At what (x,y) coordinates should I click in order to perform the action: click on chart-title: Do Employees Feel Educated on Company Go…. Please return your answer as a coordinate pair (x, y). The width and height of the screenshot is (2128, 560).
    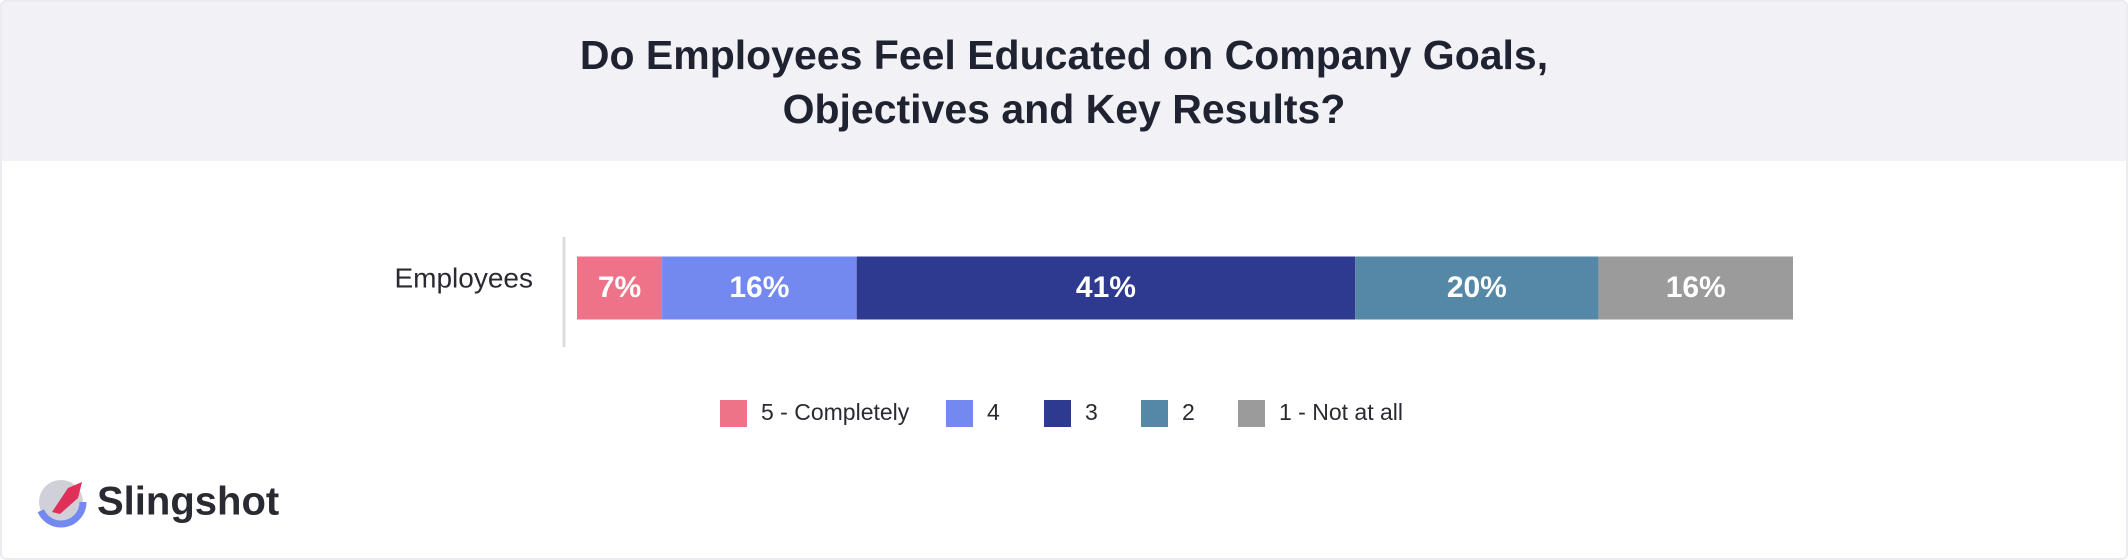
    Looking at the image, I should click on (1064, 81).